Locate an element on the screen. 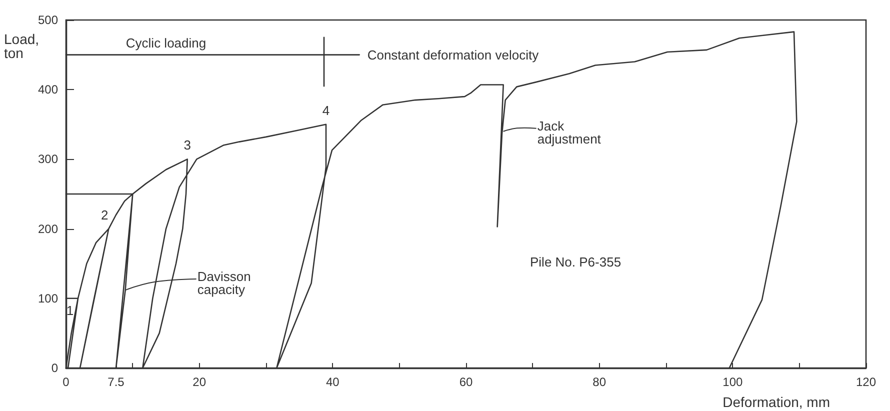  x-axis-title: Deformation, mm is located at coordinates (776, 402).